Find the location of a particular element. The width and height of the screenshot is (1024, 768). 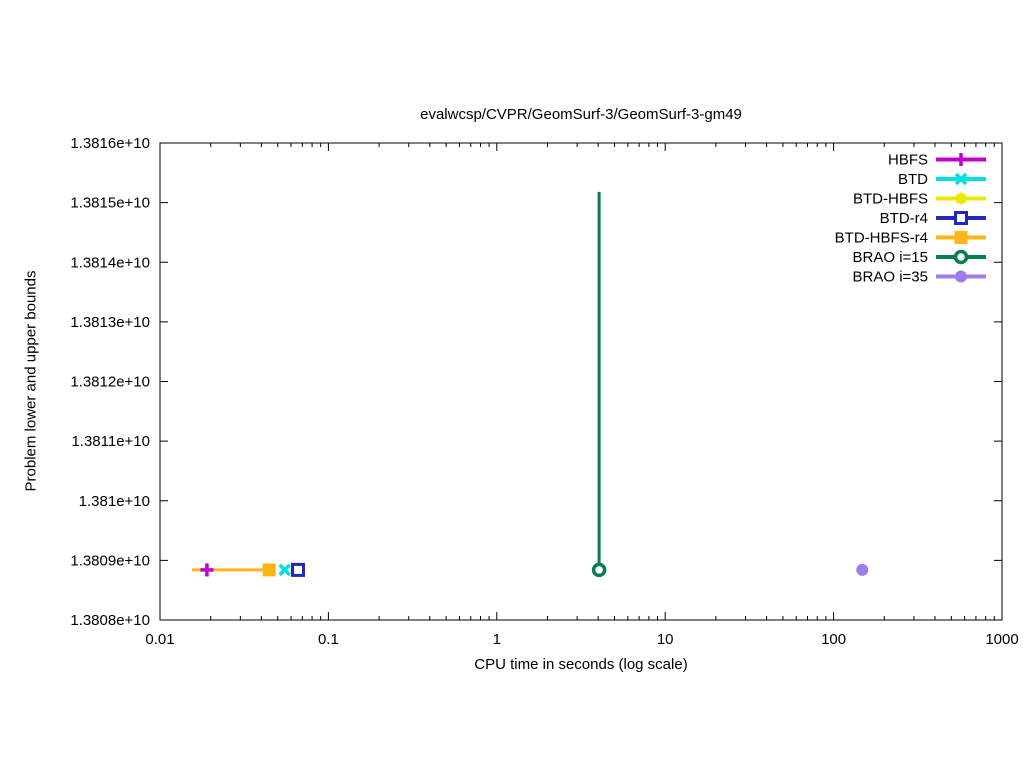

y-tick-label: 1.3812e+10 is located at coordinates (110, 382).